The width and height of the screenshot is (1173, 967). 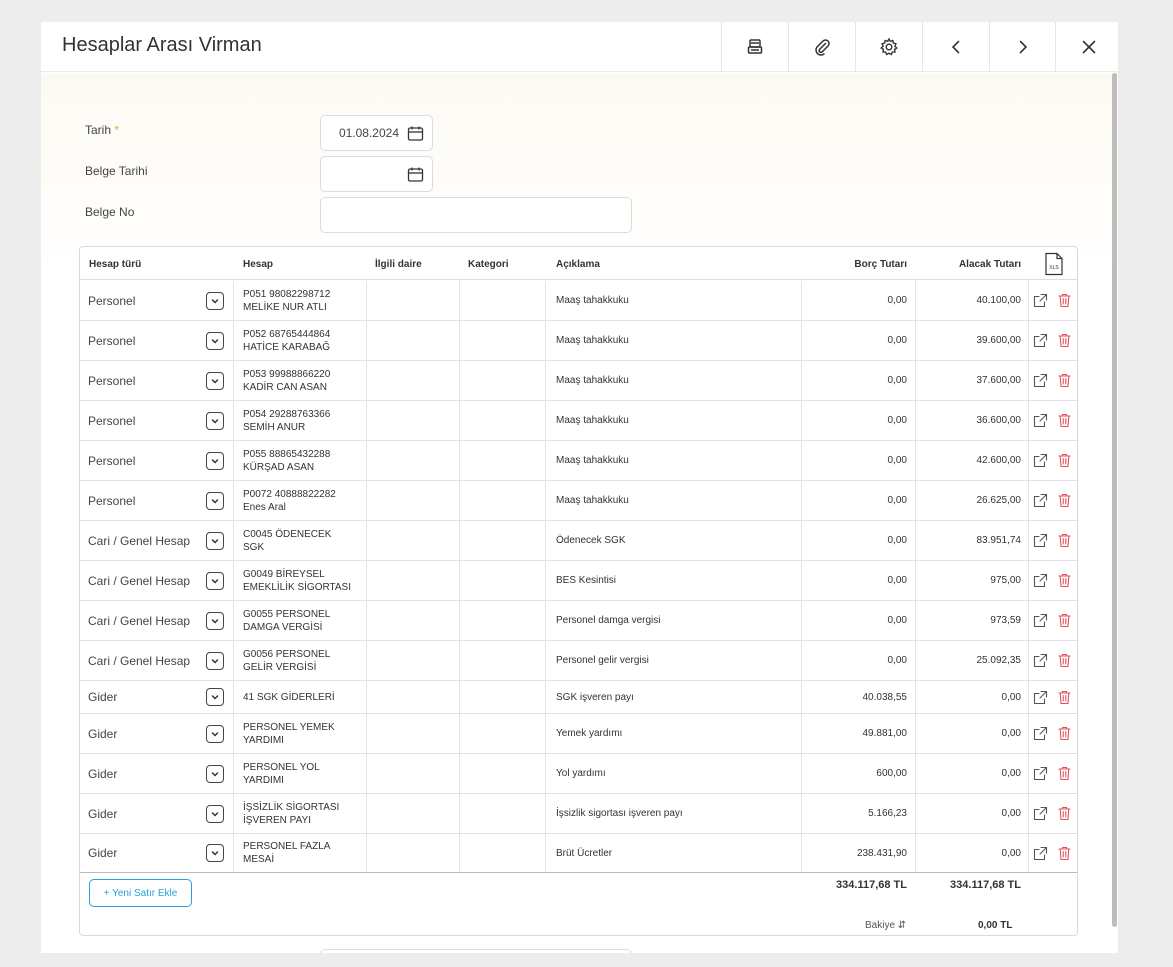 I want to click on aciklama-cell: Yemek yardımı, so click(x=589, y=733).